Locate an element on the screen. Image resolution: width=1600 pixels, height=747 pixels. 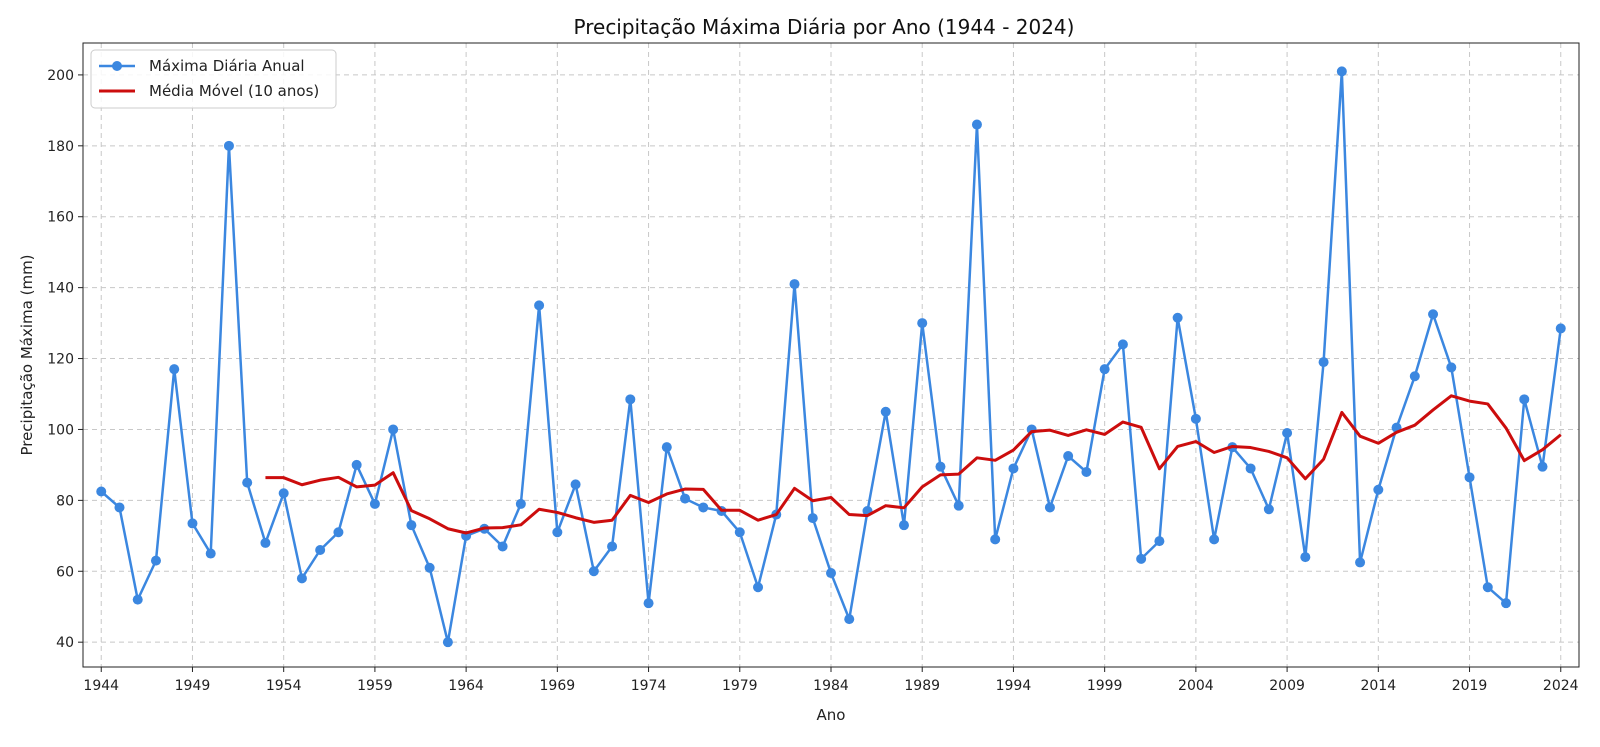
legend-box is located at coordinates (213, 79).